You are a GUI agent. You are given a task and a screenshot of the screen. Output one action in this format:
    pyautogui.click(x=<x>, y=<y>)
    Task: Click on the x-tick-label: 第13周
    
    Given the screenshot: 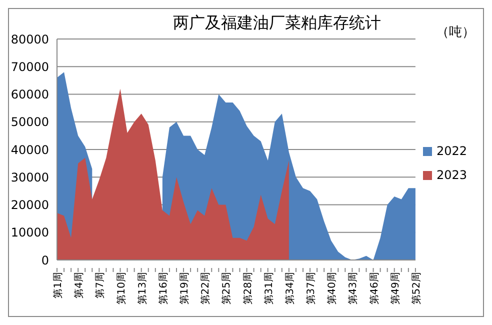 What is the action you would take?
    pyautogui.click(x=142, y=288)
    